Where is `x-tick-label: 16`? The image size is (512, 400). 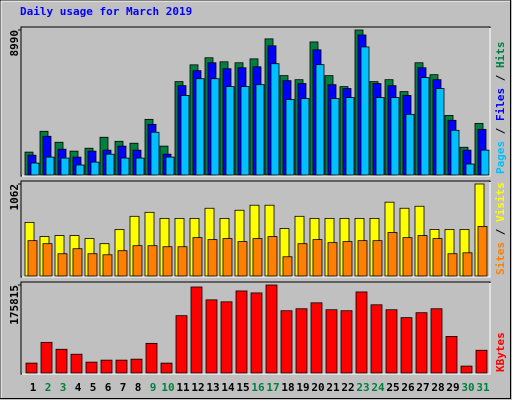
x-tick-label: 16 is located at coordinates (258, 387).